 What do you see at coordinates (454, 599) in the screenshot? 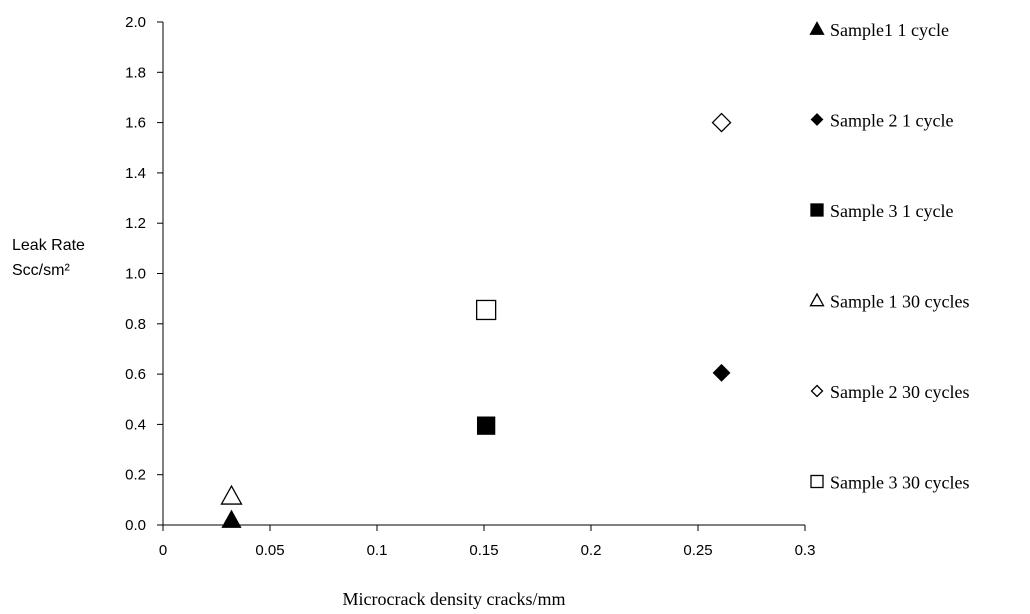
I see `x-axis-title: Microcrack density cracks/mm` at bounding box center [454, 599].